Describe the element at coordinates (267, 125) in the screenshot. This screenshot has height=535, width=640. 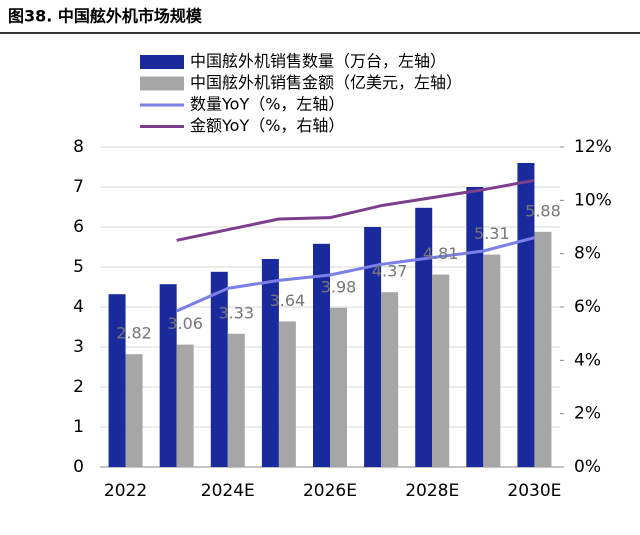
I see `legend-label: 金额YoY（%，右轴）` at that location.